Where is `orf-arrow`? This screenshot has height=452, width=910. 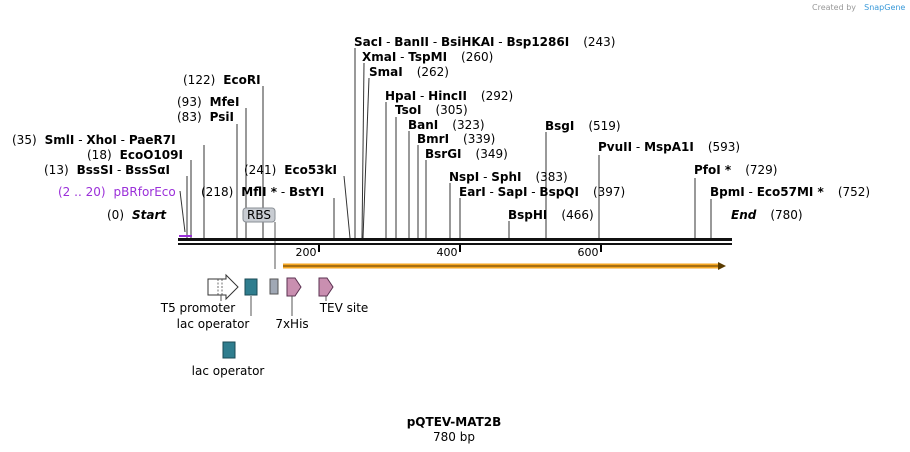 orf-arrow is located at coordinates (504, 266).